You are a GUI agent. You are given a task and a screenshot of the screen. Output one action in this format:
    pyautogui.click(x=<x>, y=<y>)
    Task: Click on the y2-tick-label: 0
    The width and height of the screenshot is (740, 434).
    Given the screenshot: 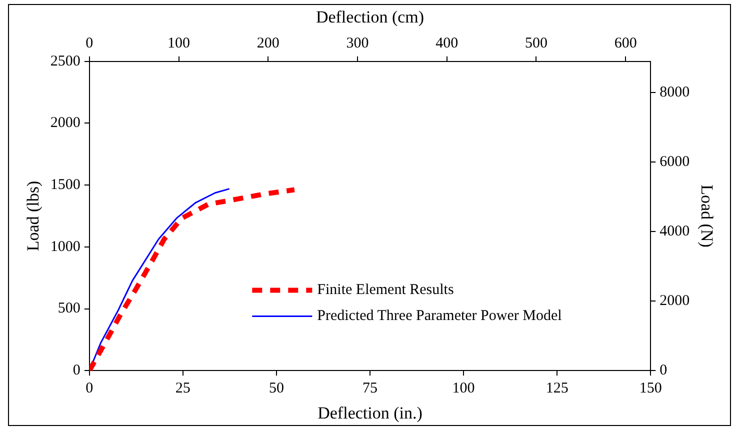 What is the action you would take?
    pyautogui.click(x=664, y=370)
    